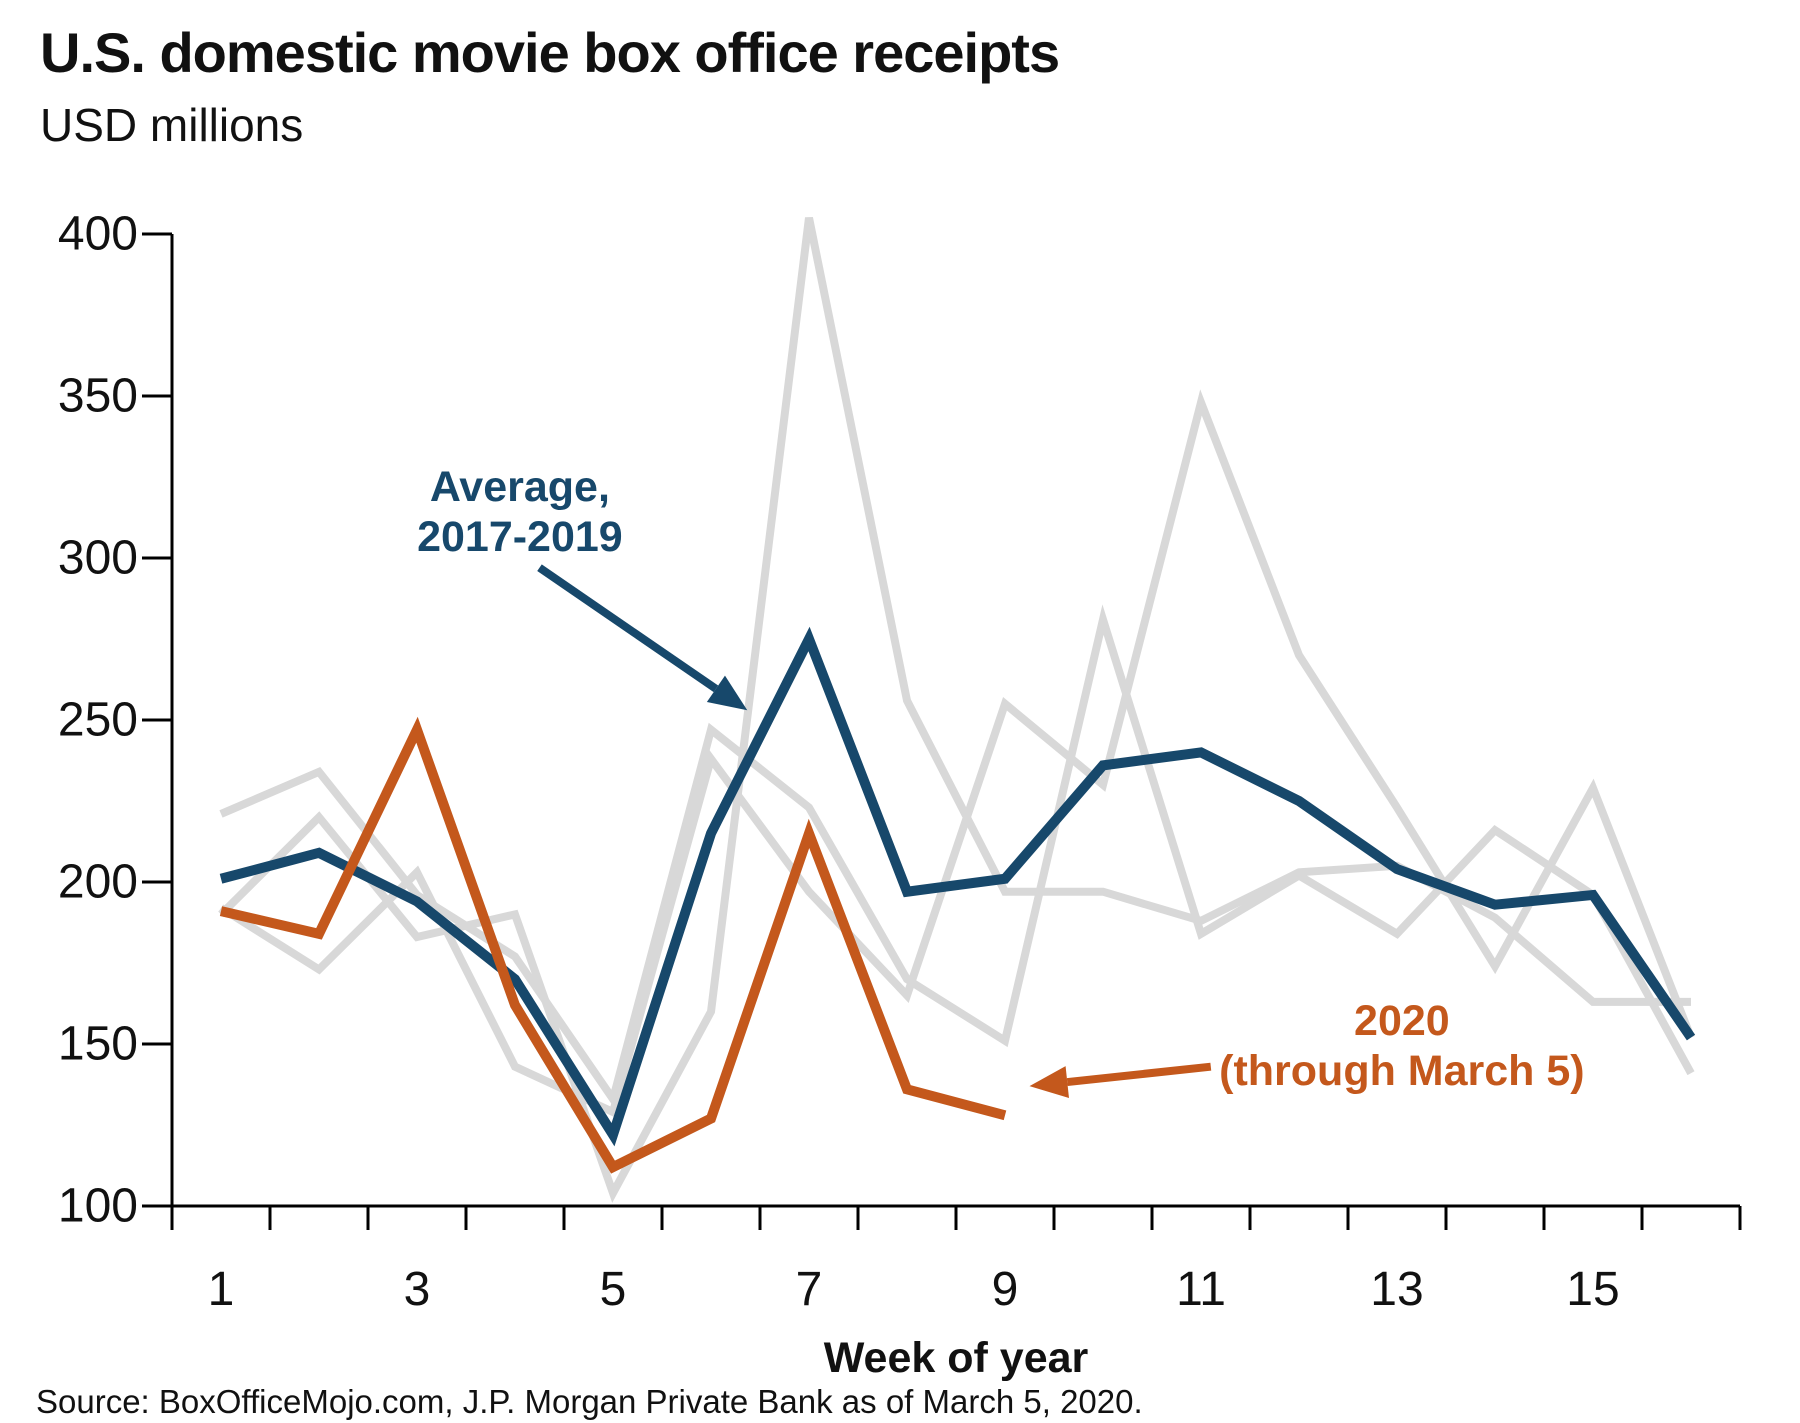  Describe the element at coordinates (519, 486) in the screenshot. I see `avg-label-text-line: Average,` at that location.